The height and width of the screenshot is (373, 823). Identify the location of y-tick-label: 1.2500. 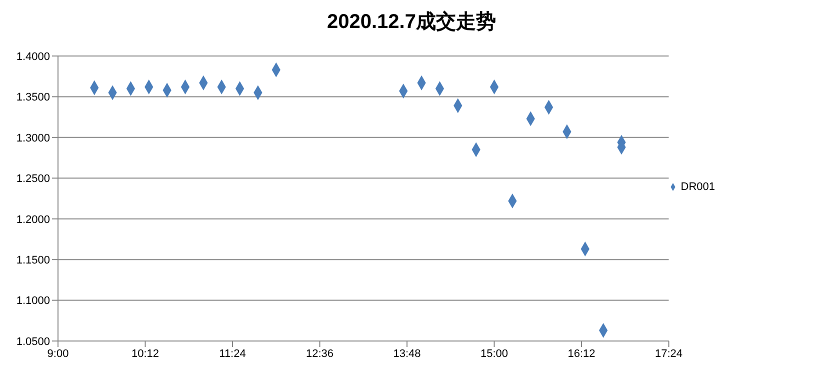
(33, 179).